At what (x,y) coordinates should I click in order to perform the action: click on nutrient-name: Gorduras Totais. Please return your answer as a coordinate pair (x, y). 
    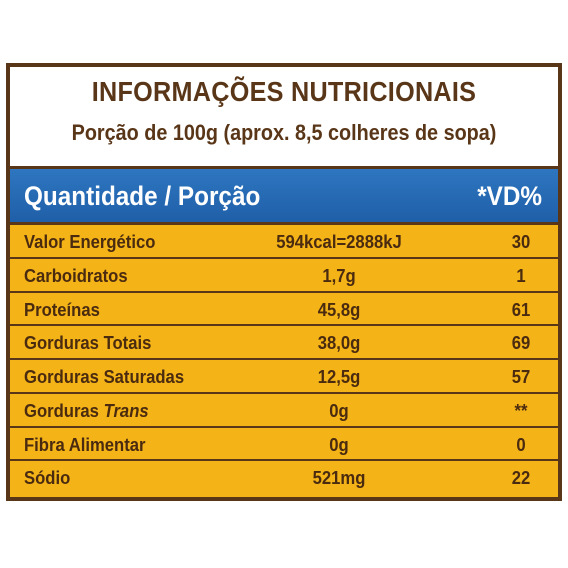
    Looking at the image, I should click on (88, 343).